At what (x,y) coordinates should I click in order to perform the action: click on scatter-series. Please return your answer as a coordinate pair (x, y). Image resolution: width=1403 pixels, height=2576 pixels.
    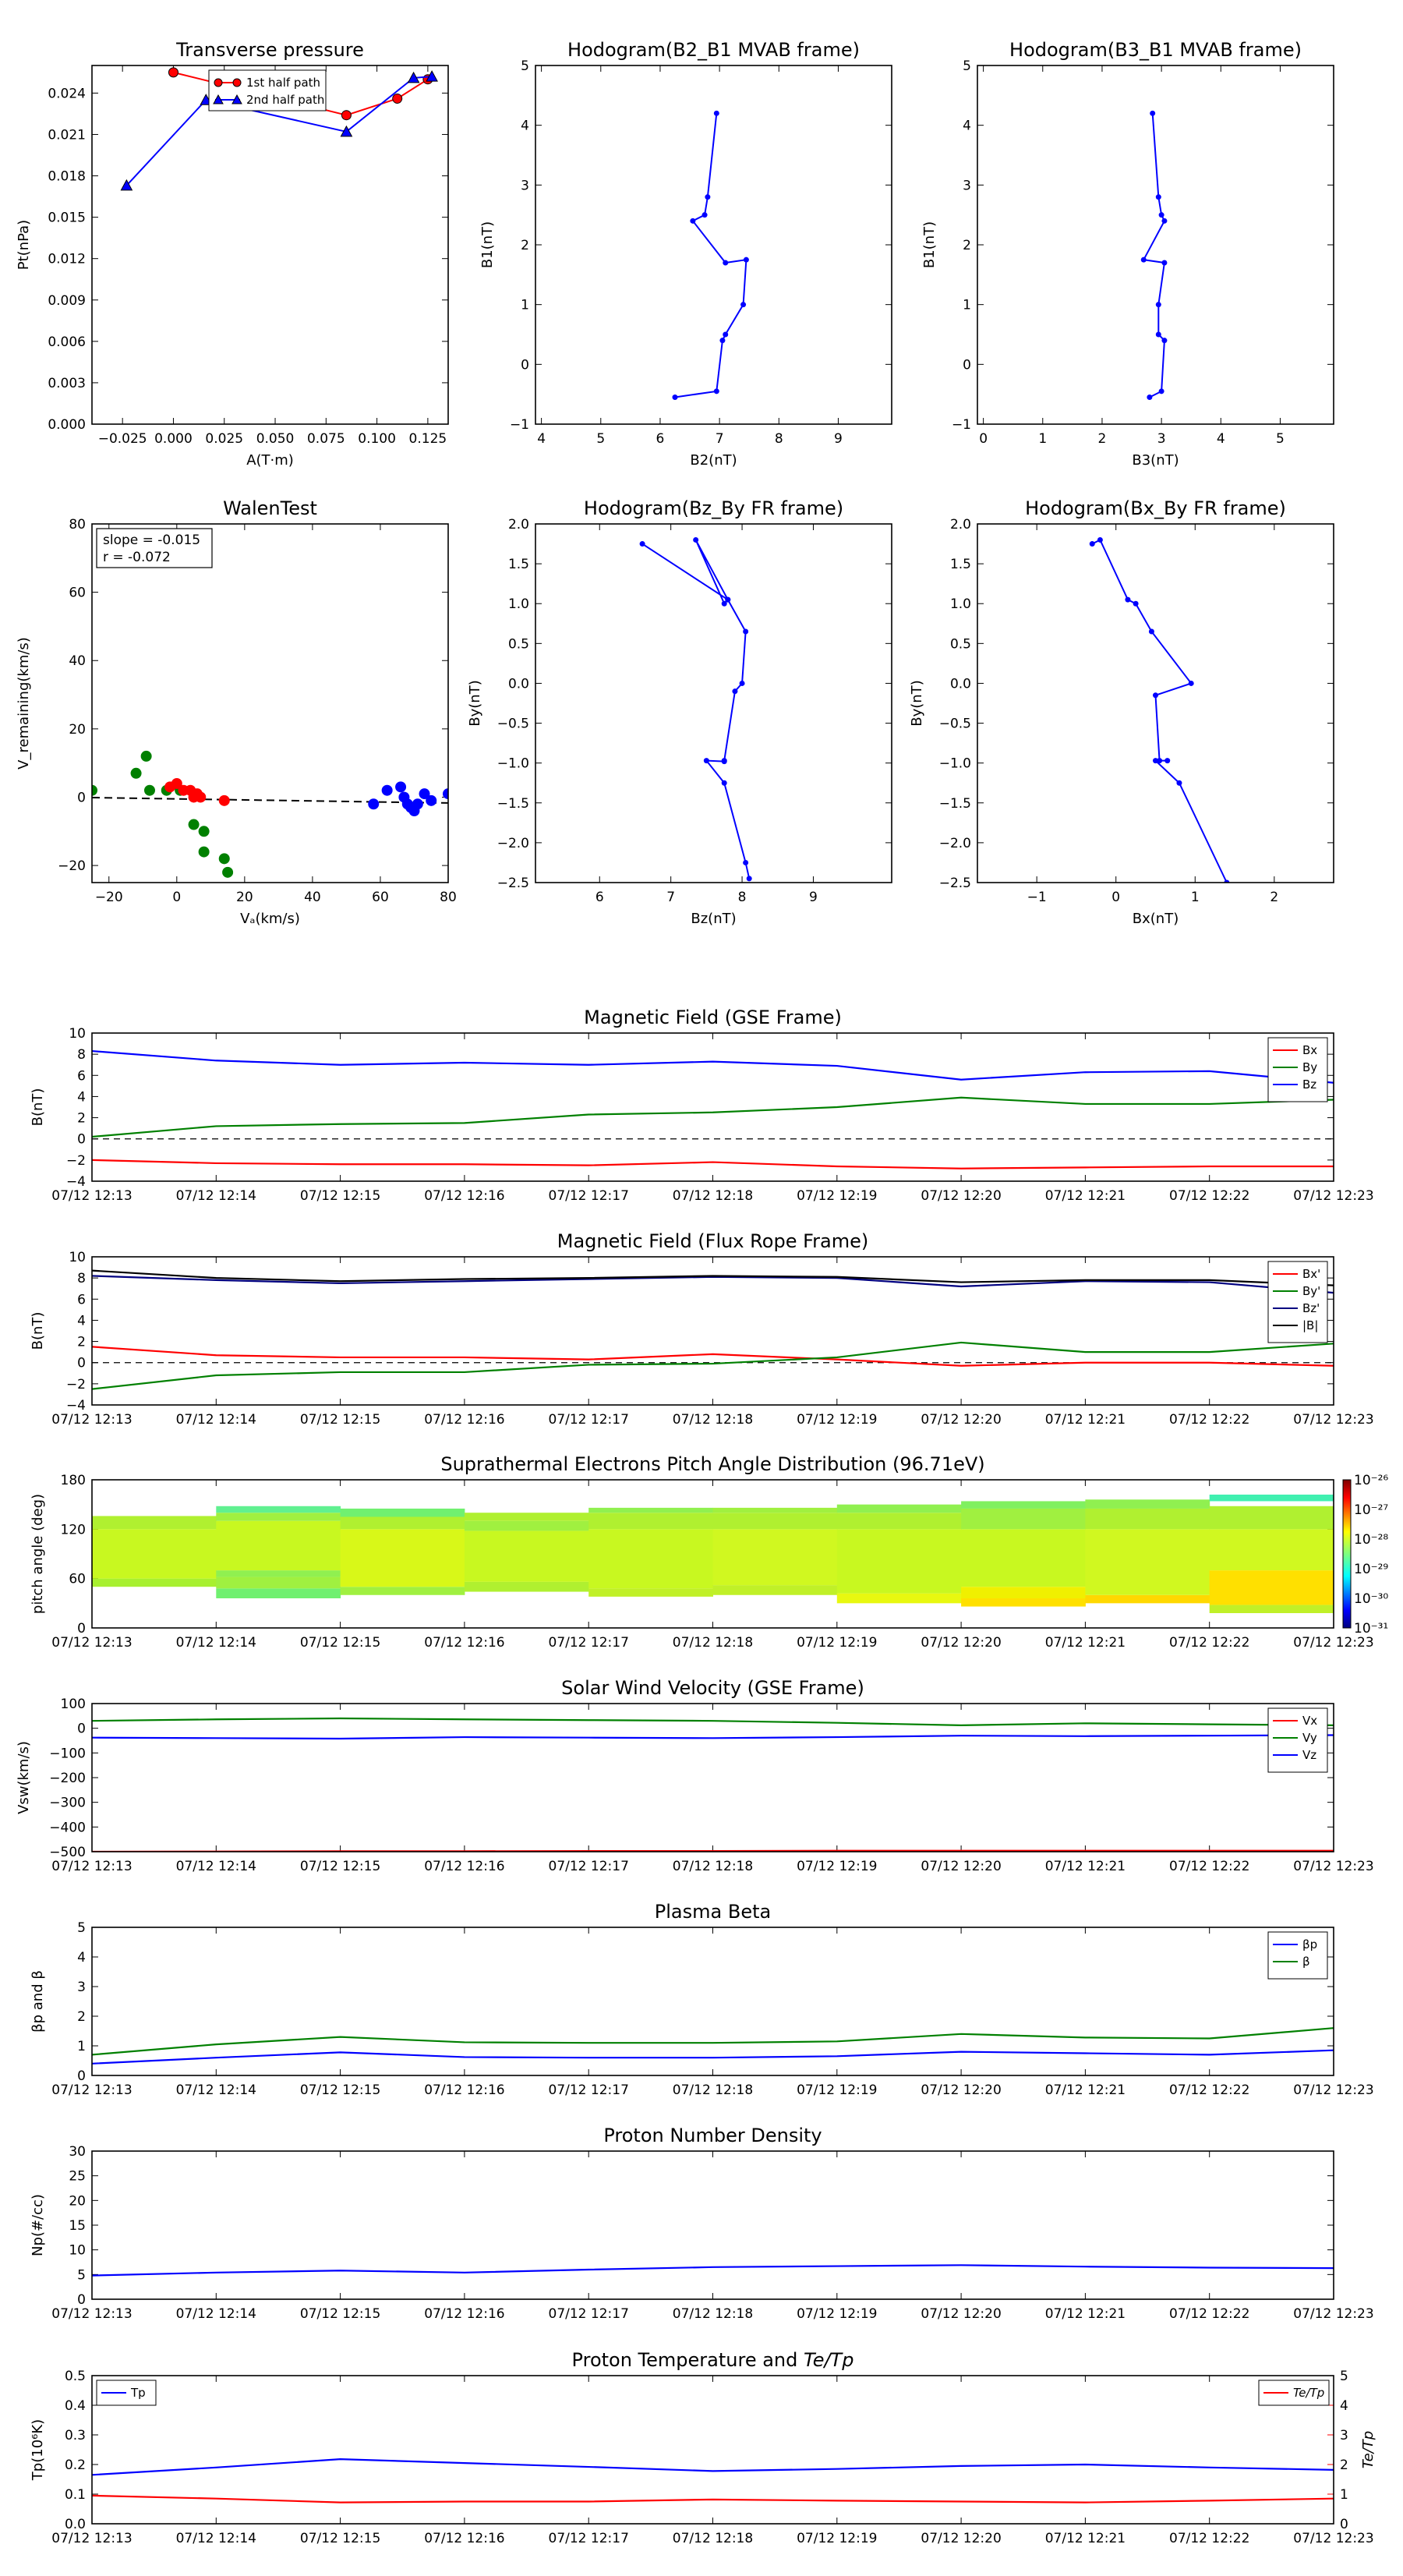
    Looking at the image, I should click on (163, 814).